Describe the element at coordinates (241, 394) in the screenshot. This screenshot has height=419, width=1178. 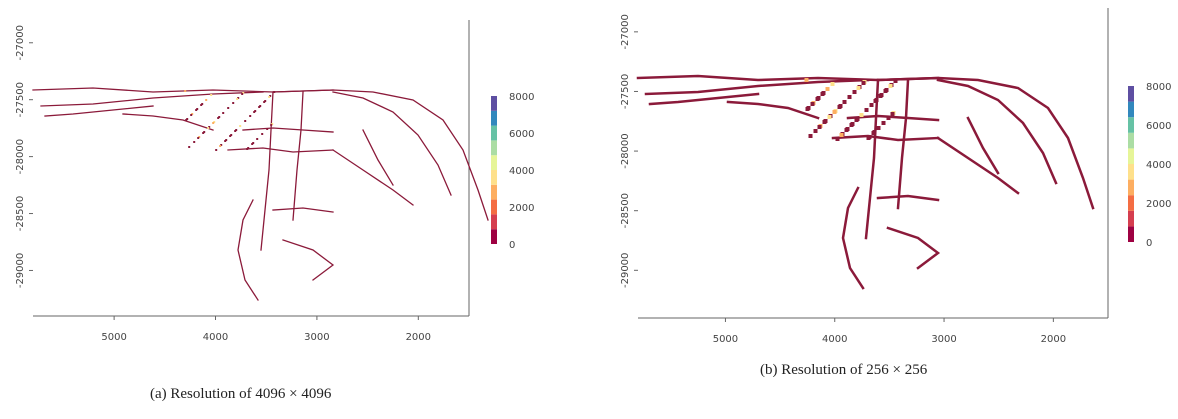
I see `caption-a: (a) Resolution of 4096 × 4096` at that location.